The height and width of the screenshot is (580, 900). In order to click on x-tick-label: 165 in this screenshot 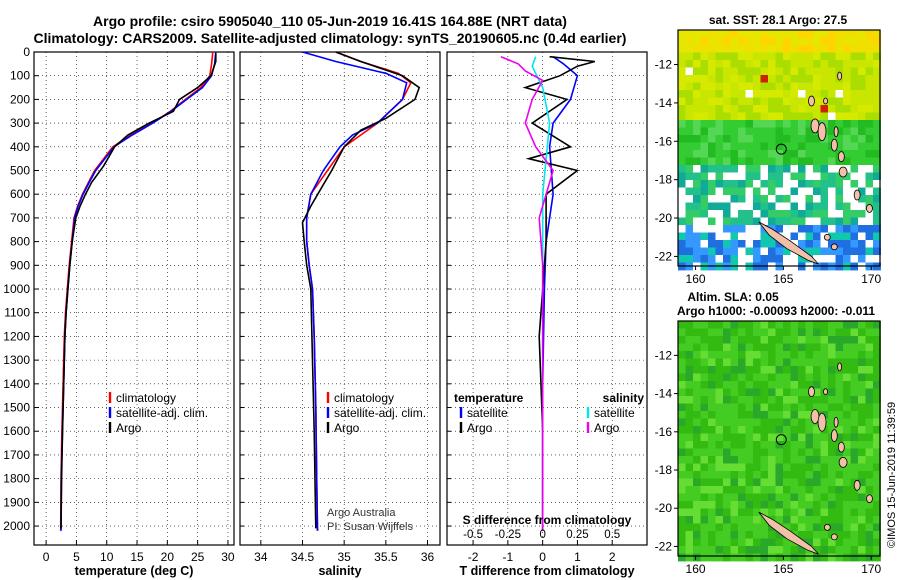, I will do `click(783, 279)`.